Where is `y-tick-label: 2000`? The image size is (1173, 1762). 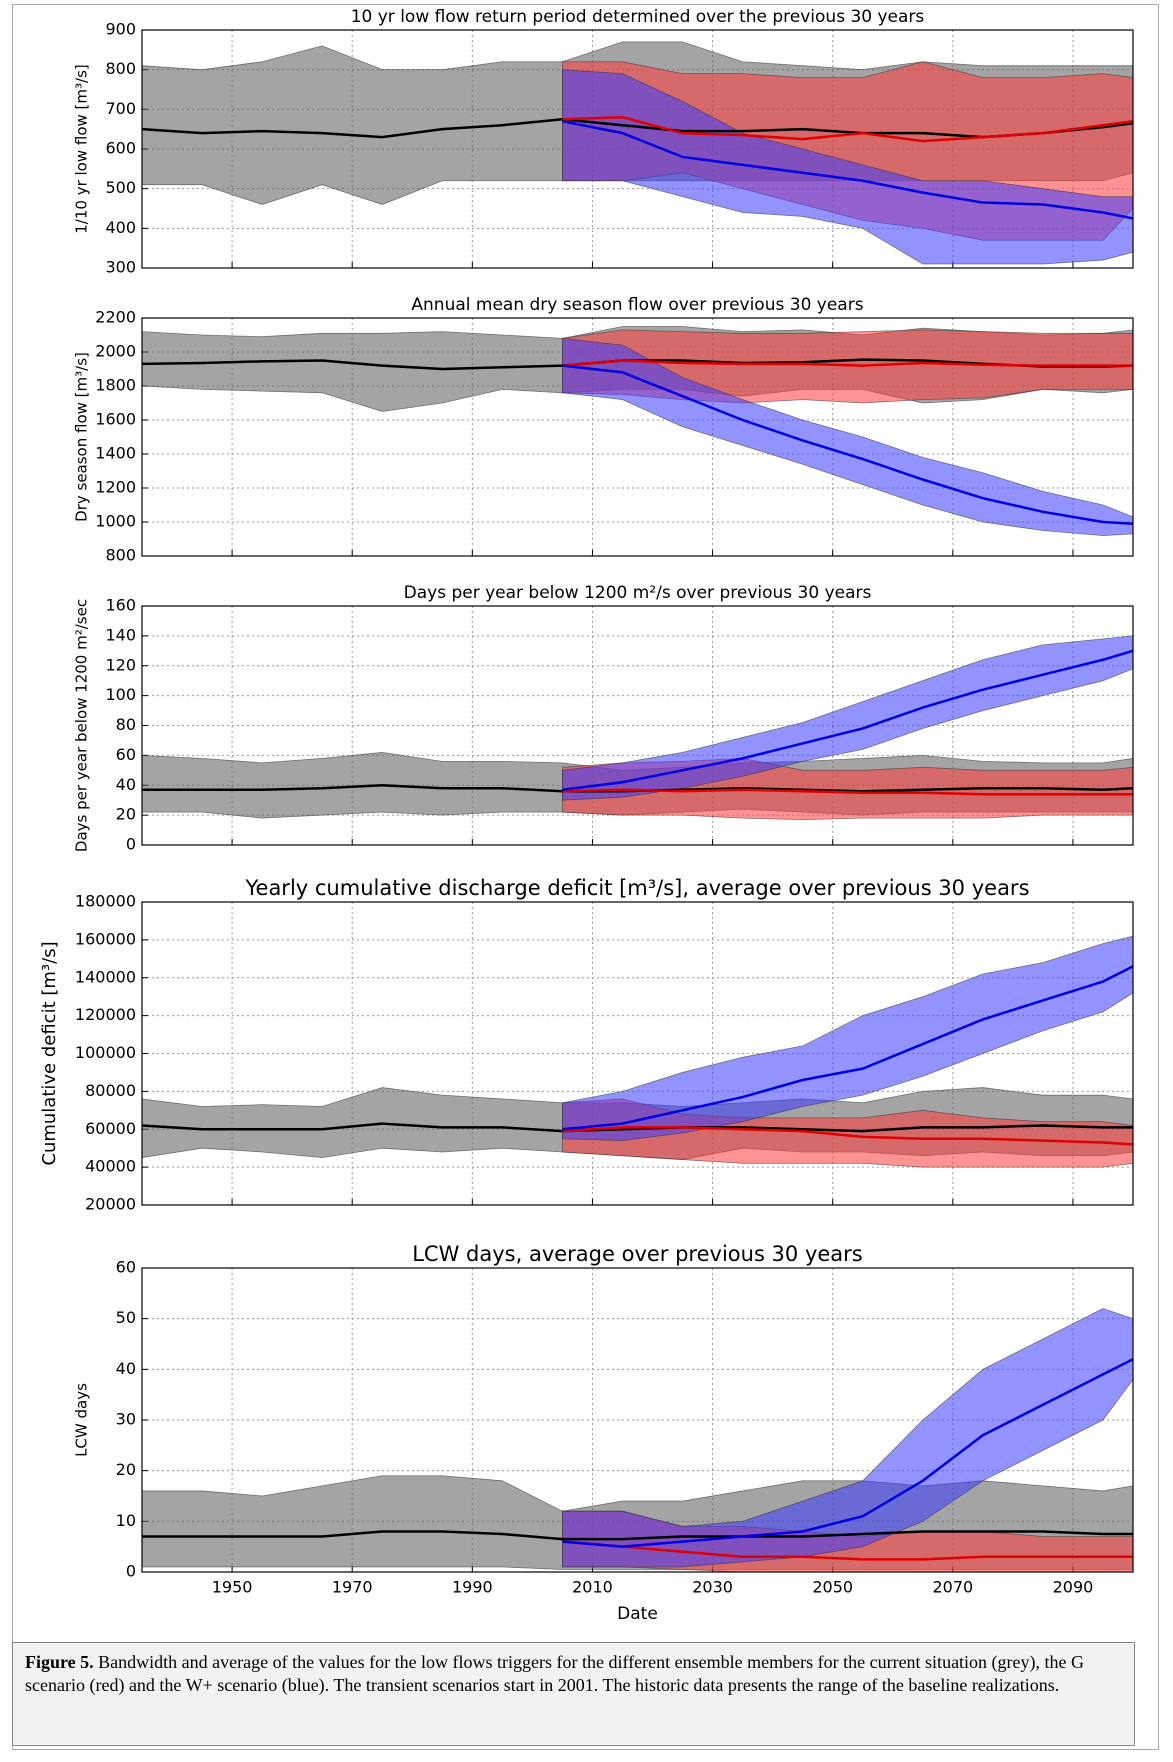 y-tick-label: 2000 is located at coordinates (115, 351).